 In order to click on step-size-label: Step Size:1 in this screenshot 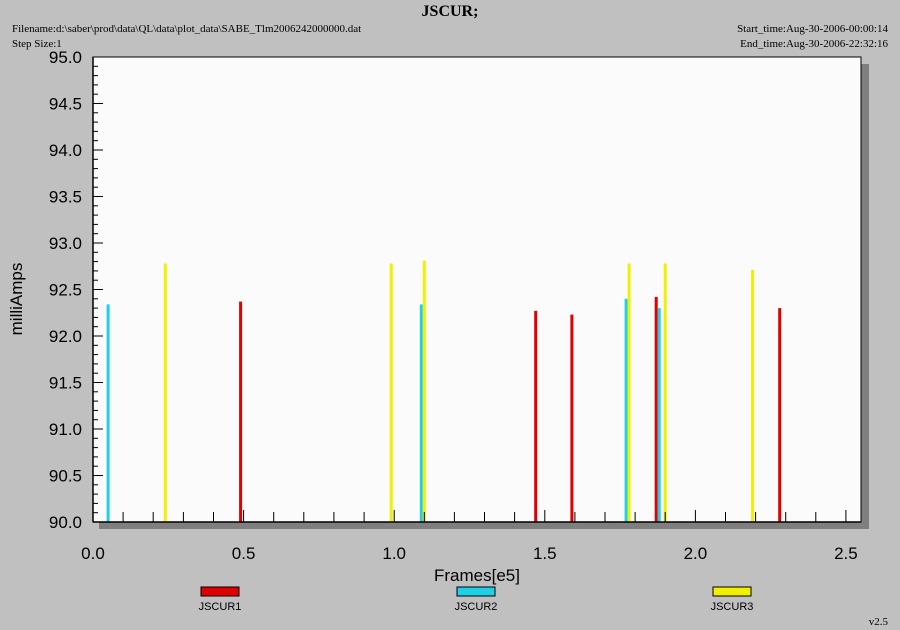, I will do `click(37, 44)`.